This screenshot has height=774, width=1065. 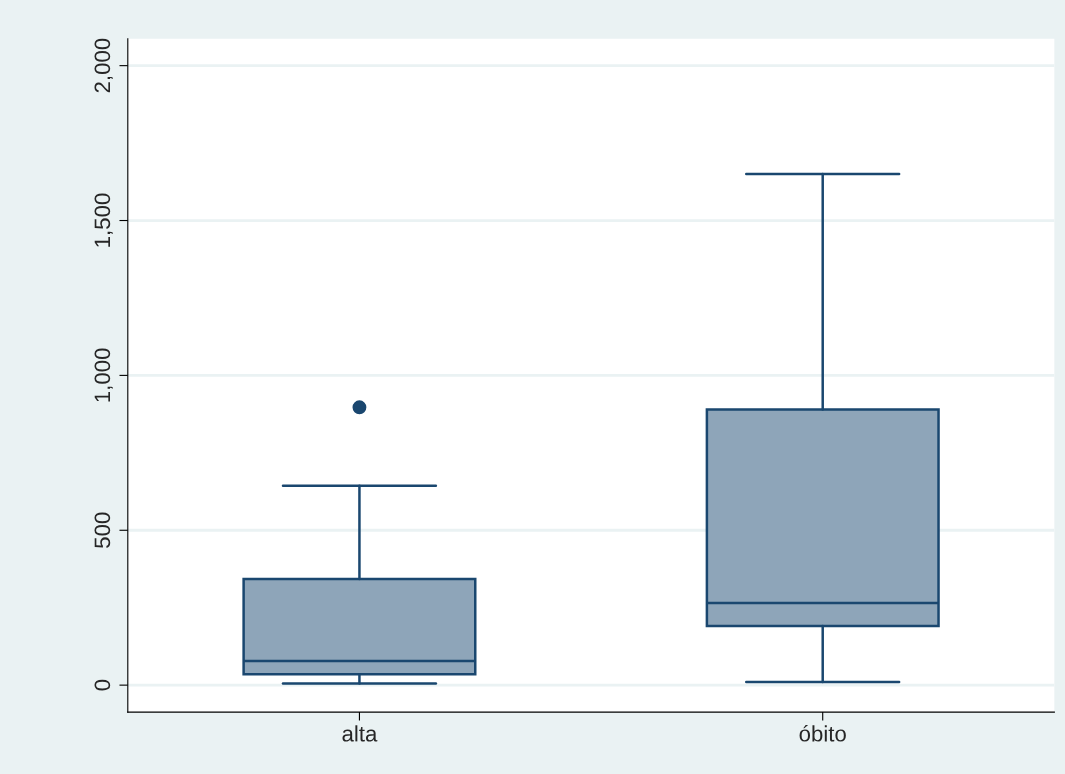 I want to click on y-tick-label: 1,500, so click(x=103, y=220).